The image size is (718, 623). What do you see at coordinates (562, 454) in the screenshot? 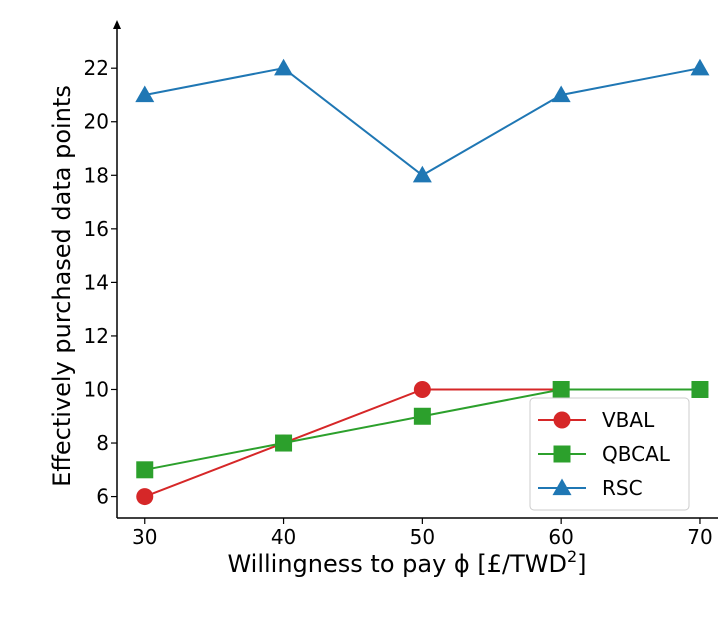
I see `legend-marker-qbcal` at bounding box center [562, 454].